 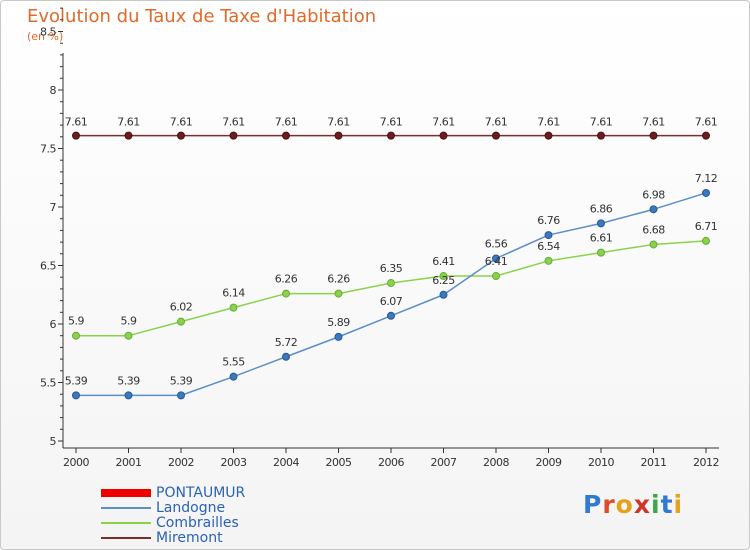 I want to click on logo-letter: r, so click(x=609, y=504).